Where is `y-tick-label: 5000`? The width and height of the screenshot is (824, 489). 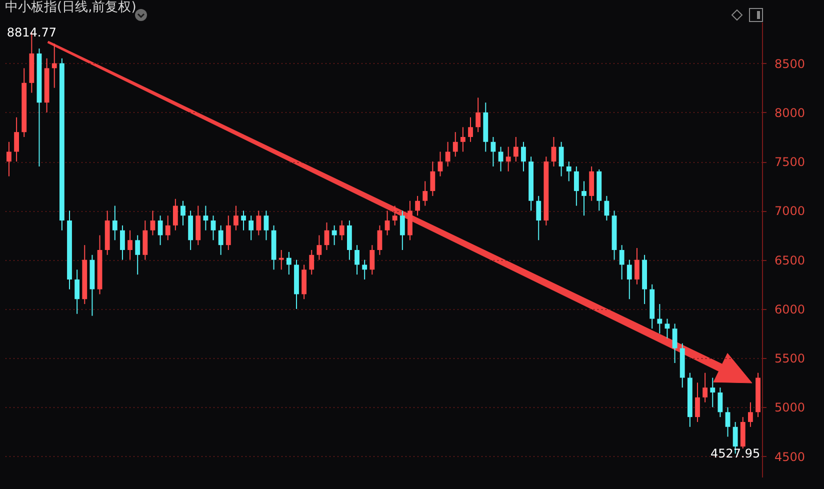
y-tick-label: 5000 is located at coordinates (790, 407).